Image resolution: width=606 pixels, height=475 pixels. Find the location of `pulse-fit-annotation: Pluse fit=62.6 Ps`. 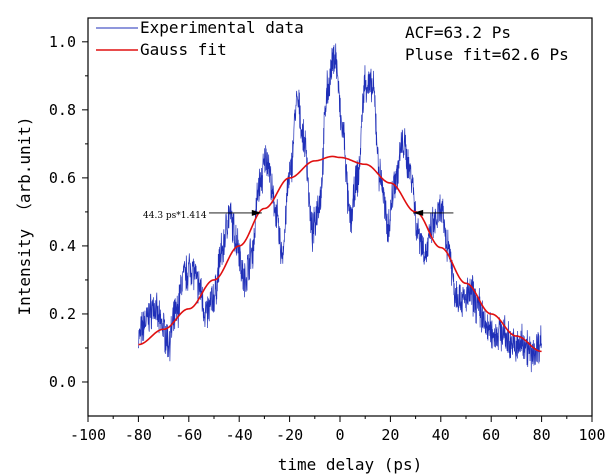

pulse-fit-annotation: Pluse fit=62.6 Ps is located at coordinates (487, 54).